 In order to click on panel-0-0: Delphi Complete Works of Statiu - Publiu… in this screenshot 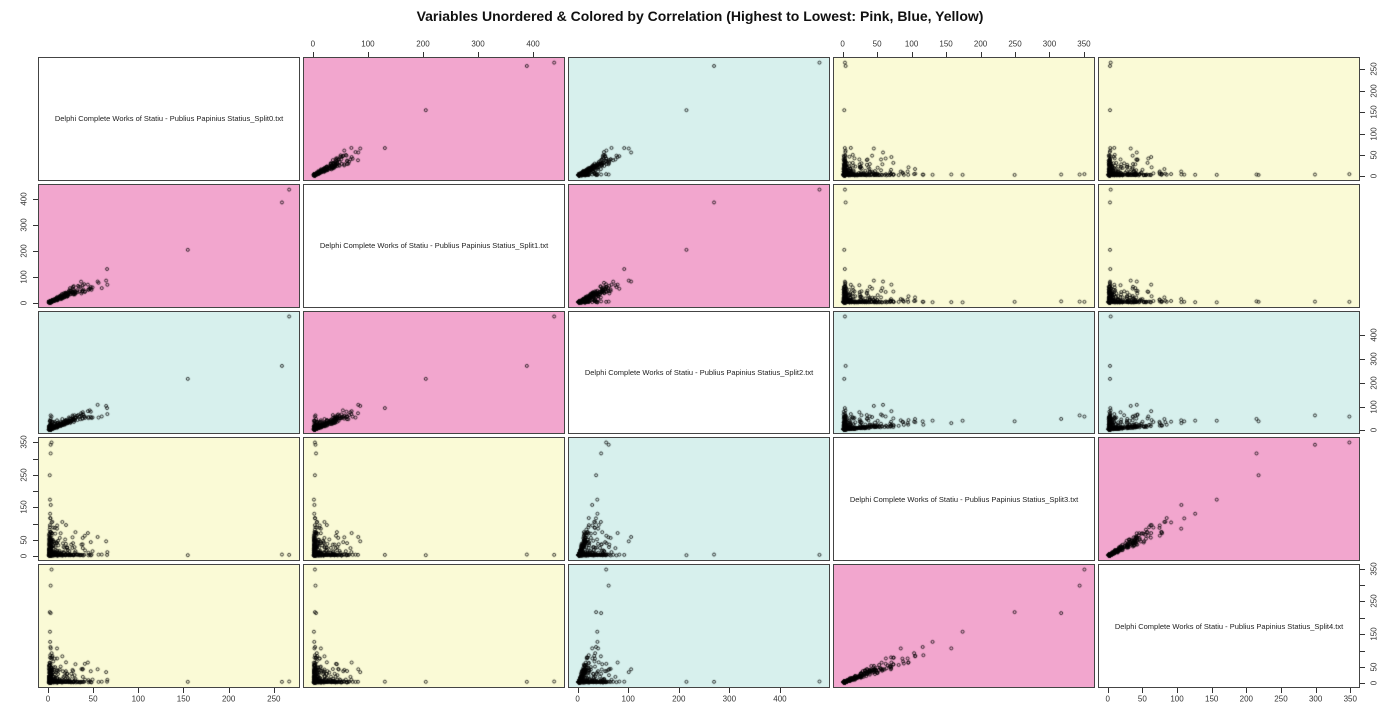, I will do `click(169, 119)`.